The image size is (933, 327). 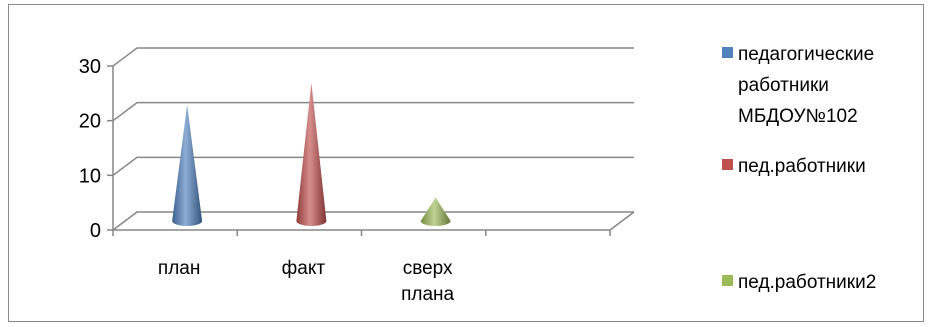 I want to click on y-tick-label: 30, so click(x=90, y=67).